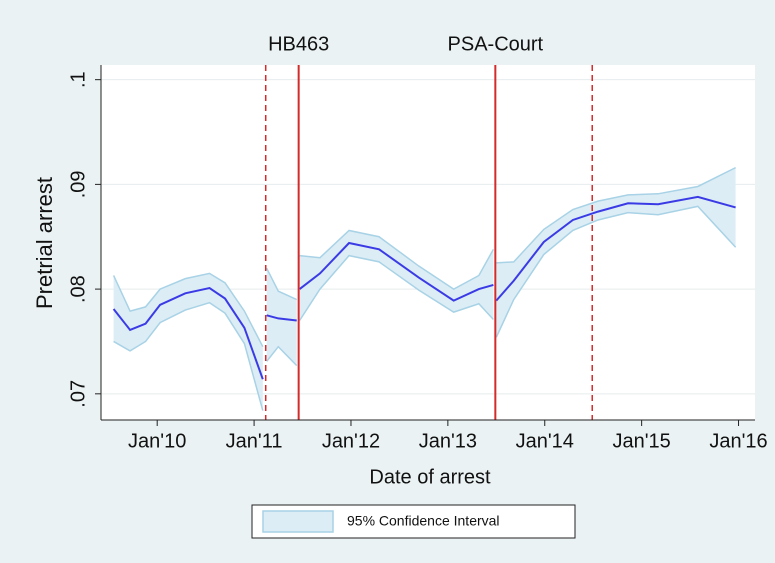  I want to click on x-tick-label: Jan'14, so click(545, 441).